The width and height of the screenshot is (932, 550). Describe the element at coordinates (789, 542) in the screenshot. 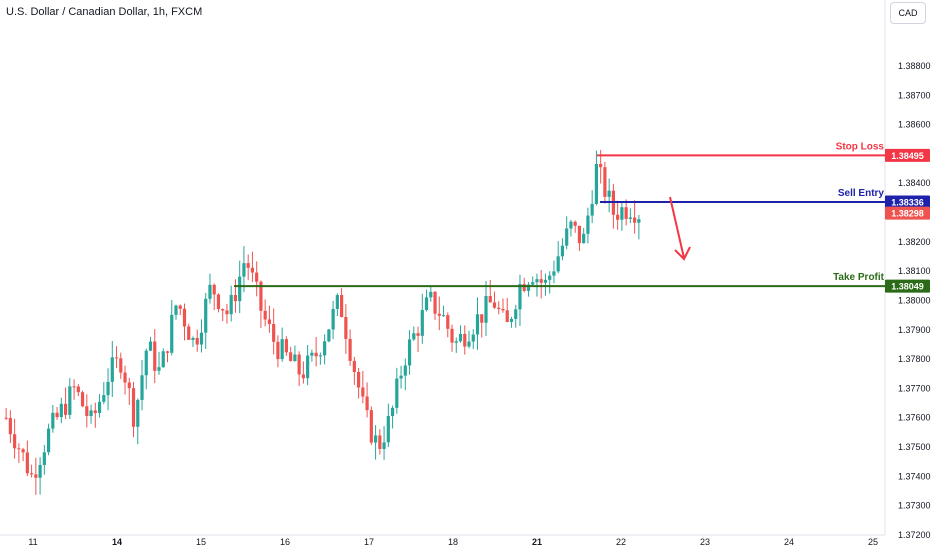

I see `x-tick-label: 24` at that location.